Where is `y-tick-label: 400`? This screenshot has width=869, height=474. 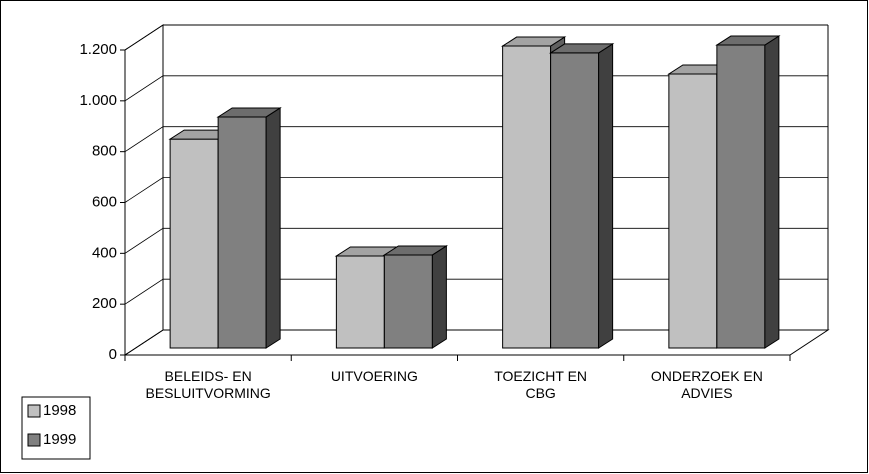 y-tick-label: 400 is located at coordinates (104, 252).